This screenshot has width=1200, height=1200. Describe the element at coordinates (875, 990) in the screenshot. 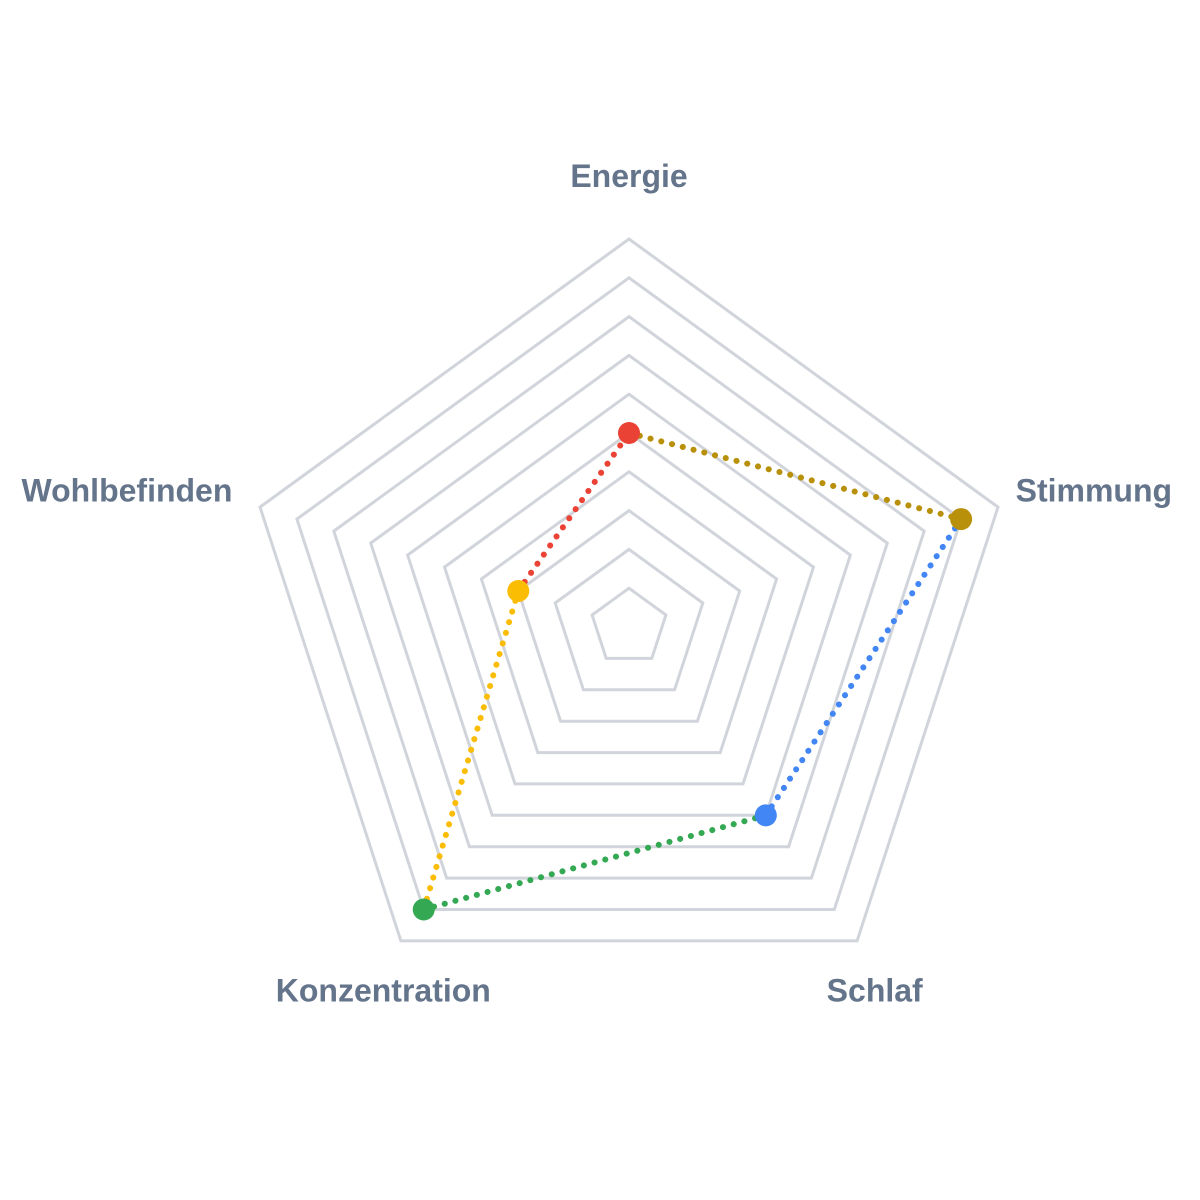

I see `axis-label-schlaf: Schlaf` at that location.